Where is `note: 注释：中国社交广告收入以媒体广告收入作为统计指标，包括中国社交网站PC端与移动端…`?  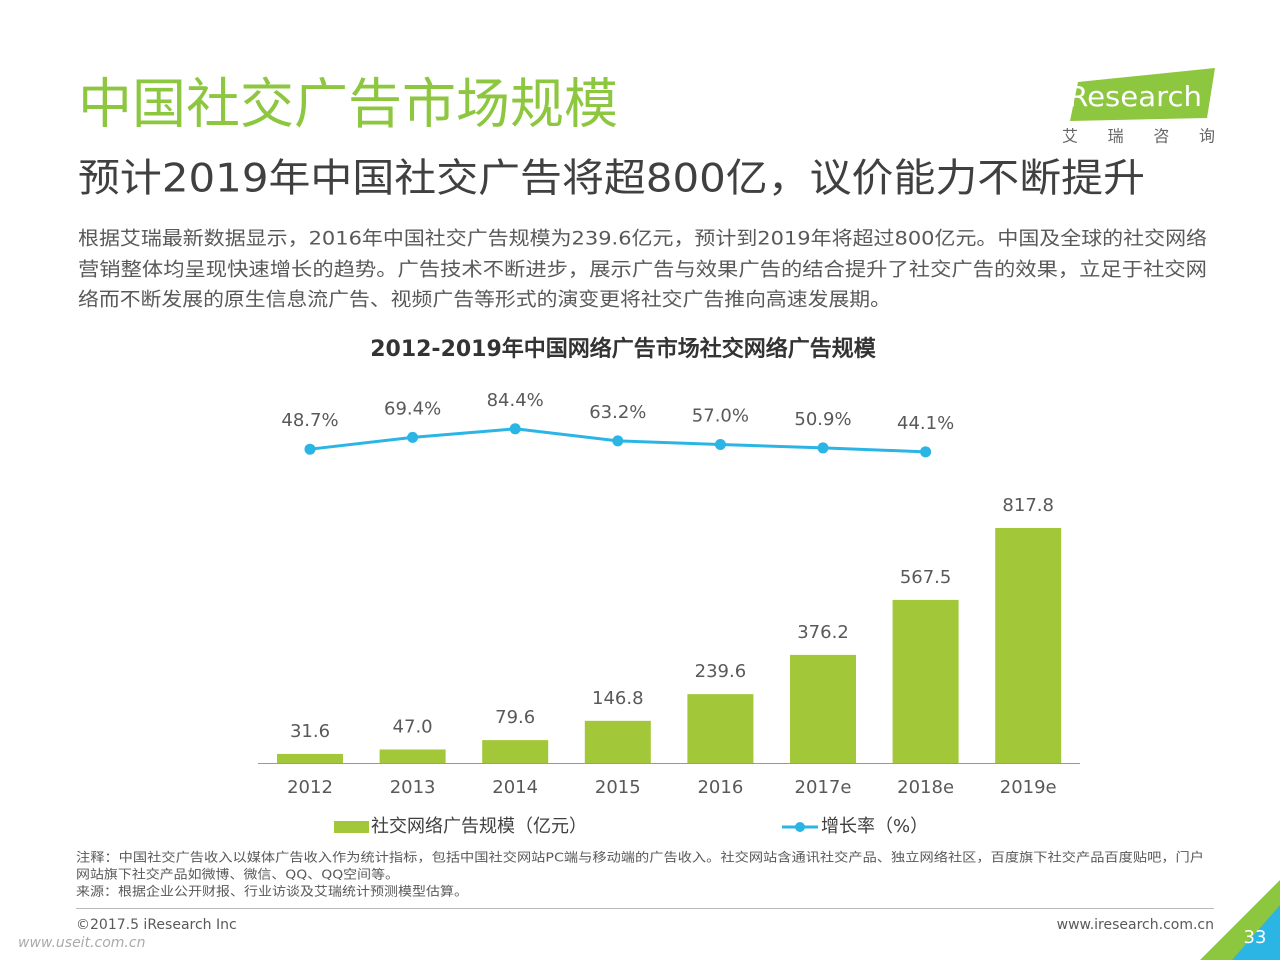 note: 注释：中国社交广告收入以媒体广告收入作为统计指标，包括中国社交网站PC端与移动端… is located at coordinates (640, 857).